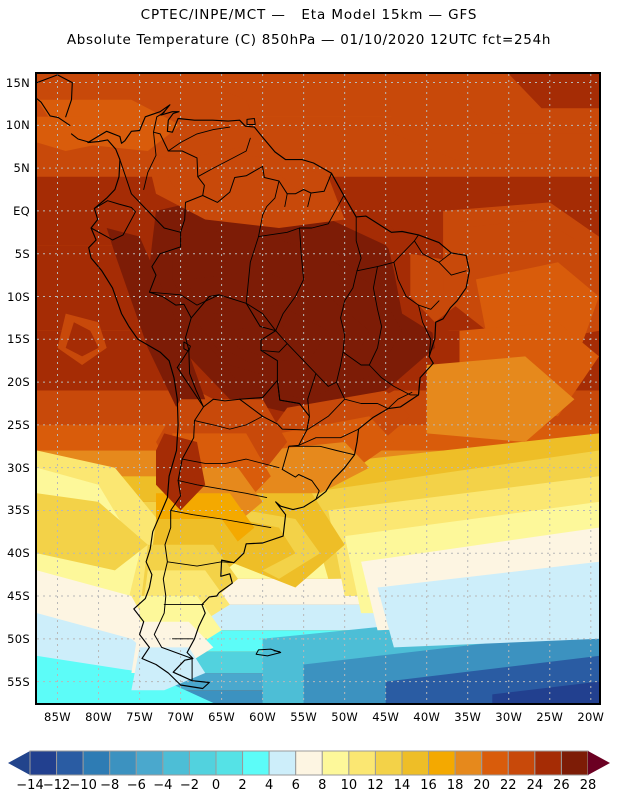 This screenshot has width=618, height=800. What do you see at coordinates (500, 399) in the screenshot?
I see `atl-warm5` at bounding box center [500, 399].